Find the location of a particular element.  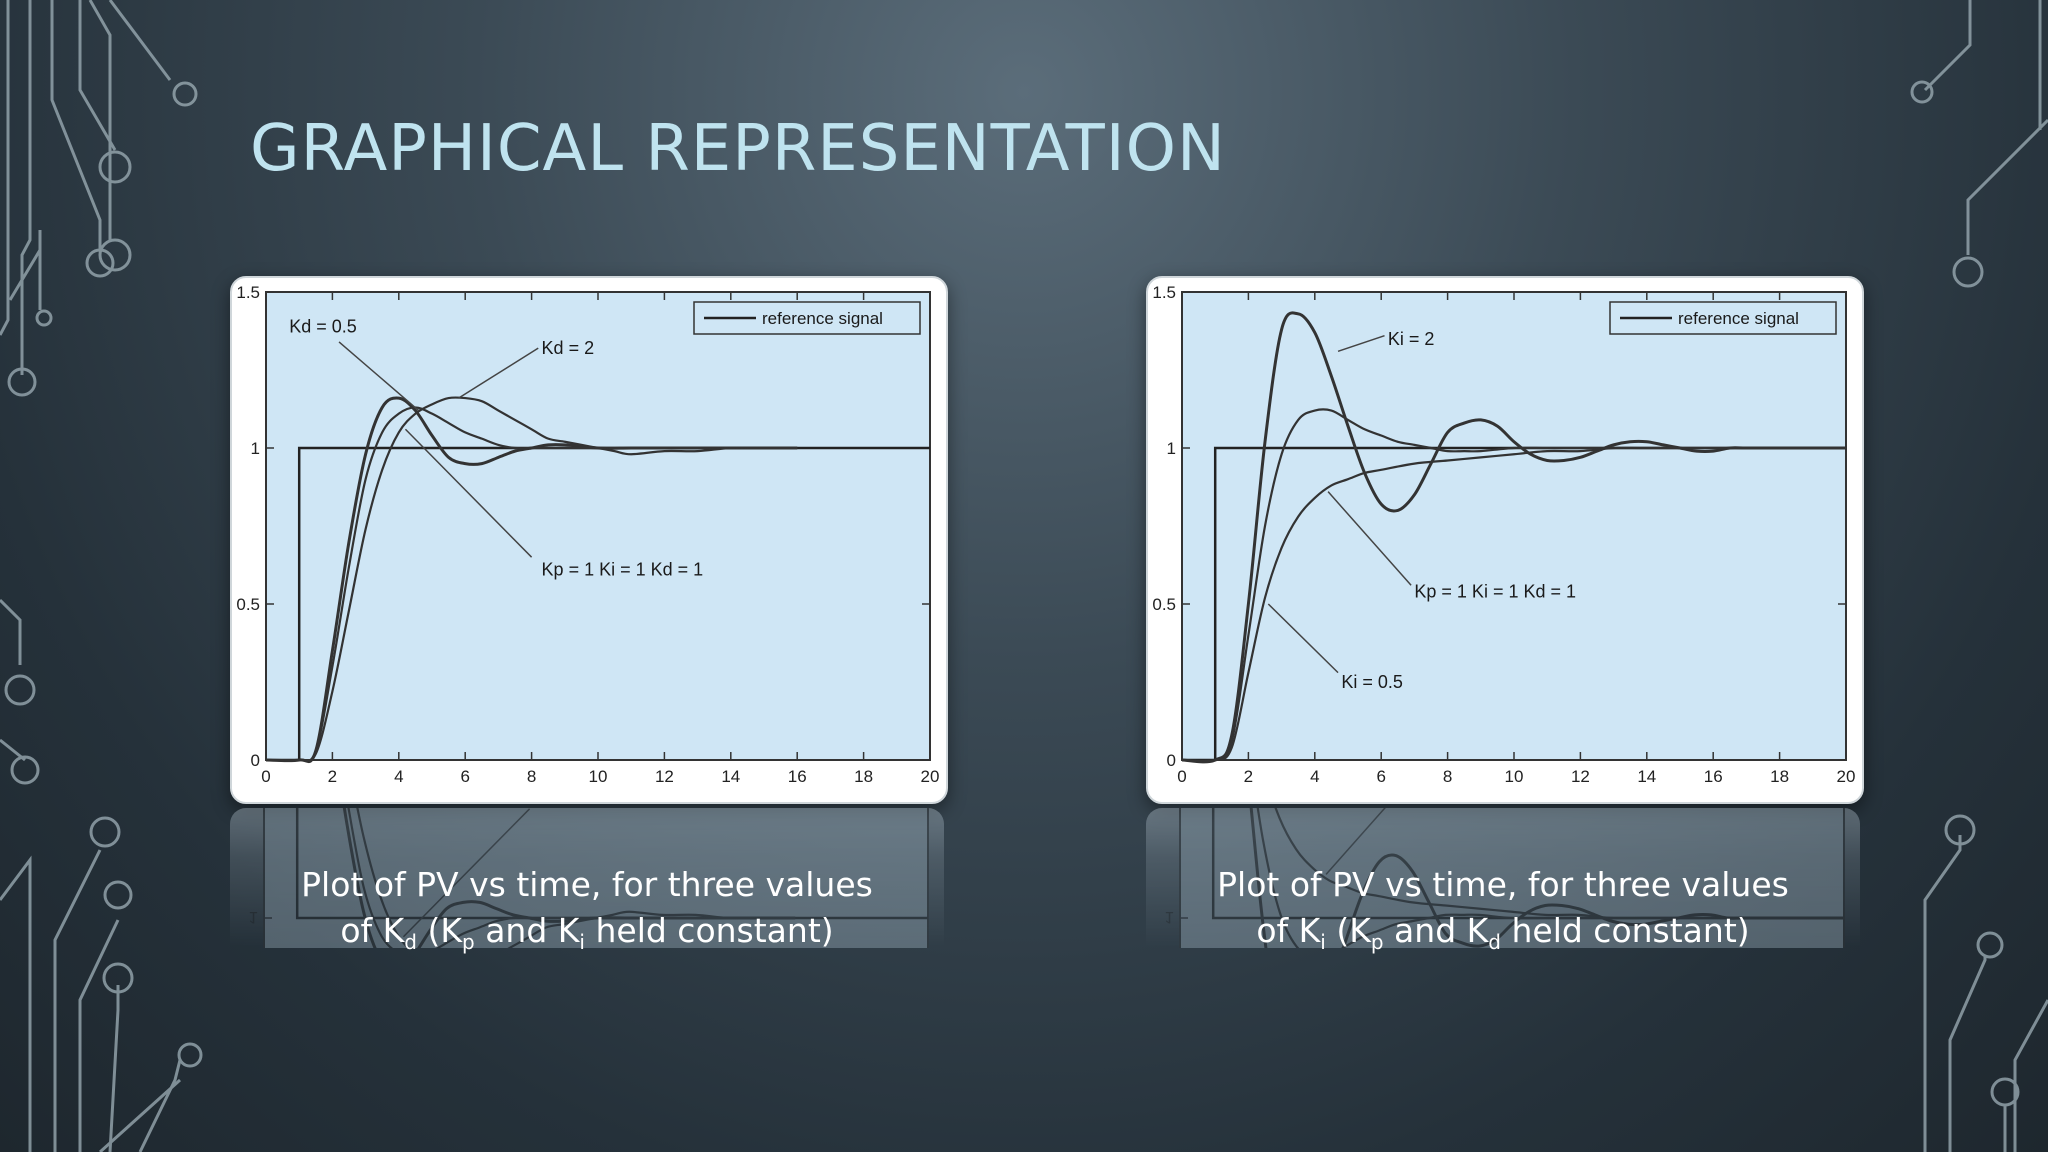

annotation-label: Ki = 0.5 is located at coordinates (1372, 682).